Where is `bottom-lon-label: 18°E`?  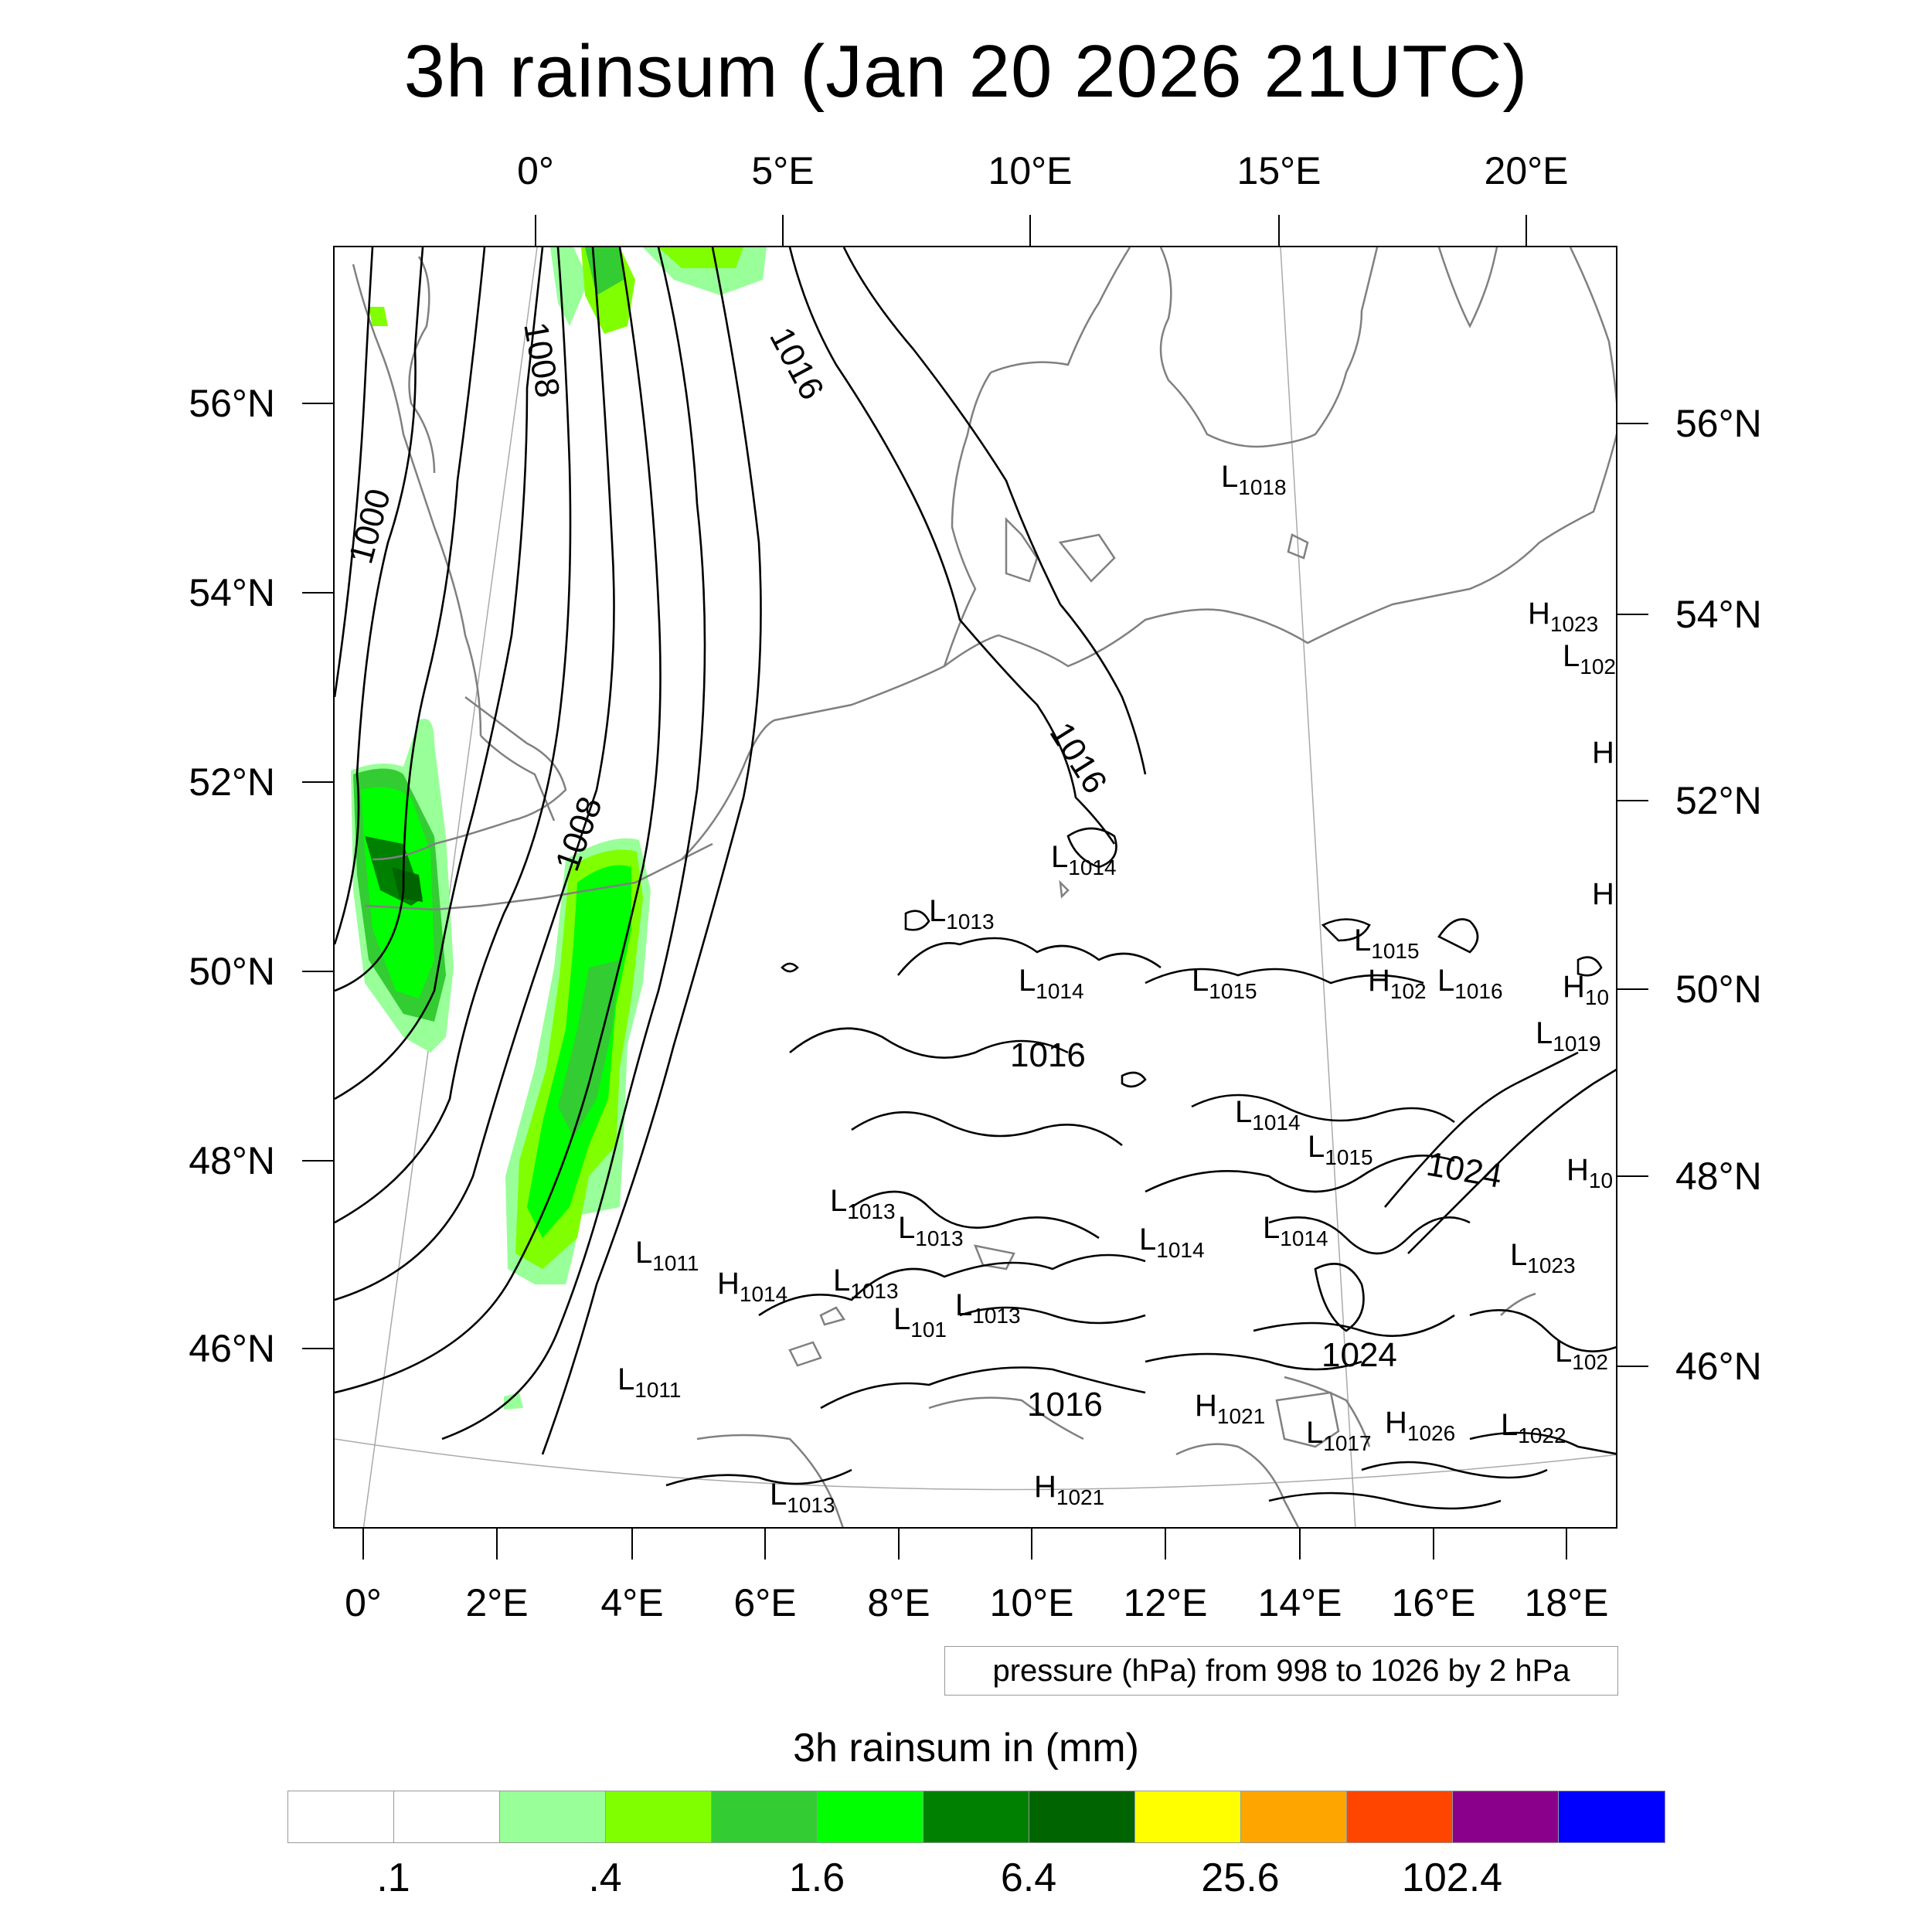 bottom-lon-label: 18°E is located at coordinates (1567, 1602).